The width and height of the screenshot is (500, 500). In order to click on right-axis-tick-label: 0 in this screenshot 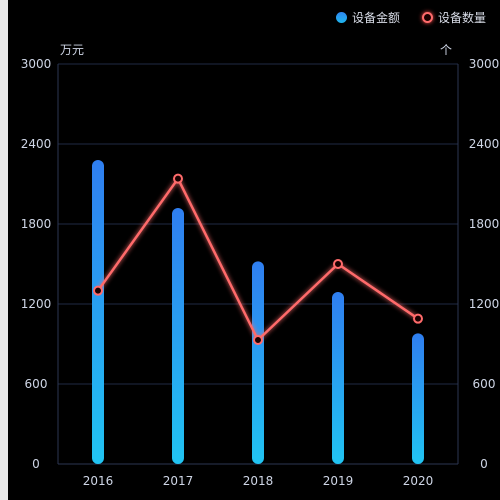, I will do `click(484, 464)`.